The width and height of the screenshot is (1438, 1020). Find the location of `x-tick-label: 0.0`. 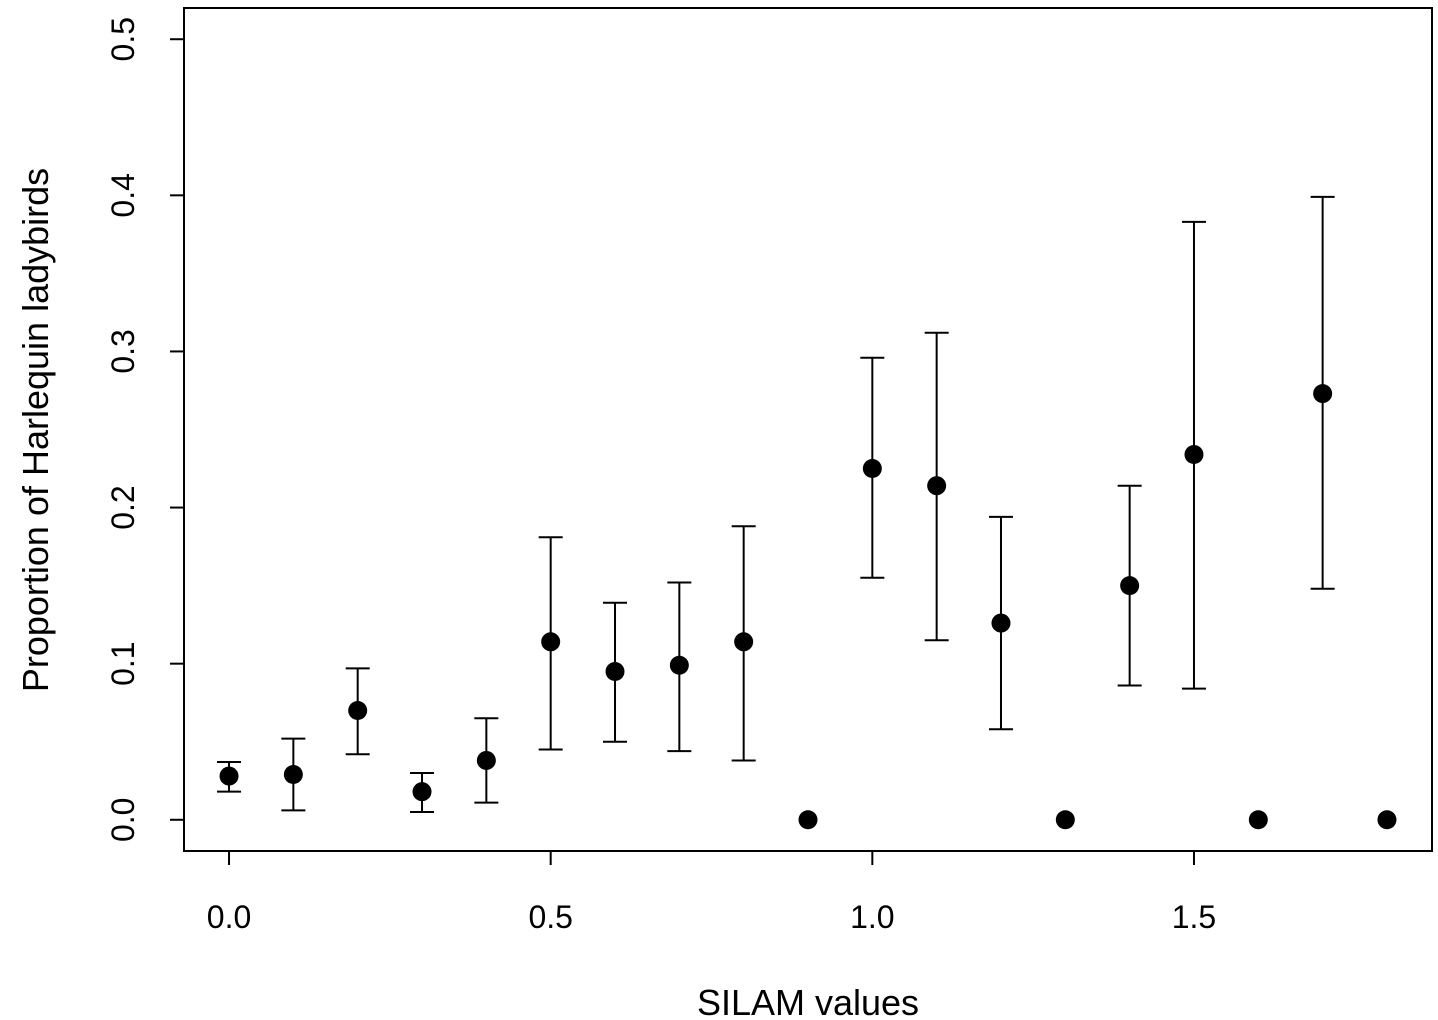

x-tick-label: 0.0 is located at coordinates (229, 917).